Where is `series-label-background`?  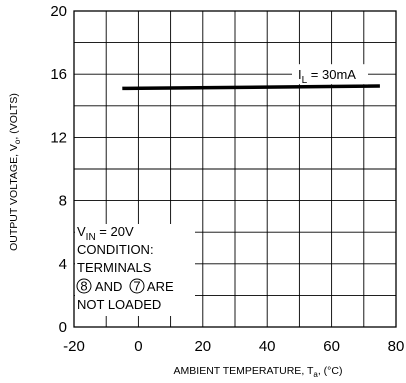 series-label-background is located at coordinates (330, 74).